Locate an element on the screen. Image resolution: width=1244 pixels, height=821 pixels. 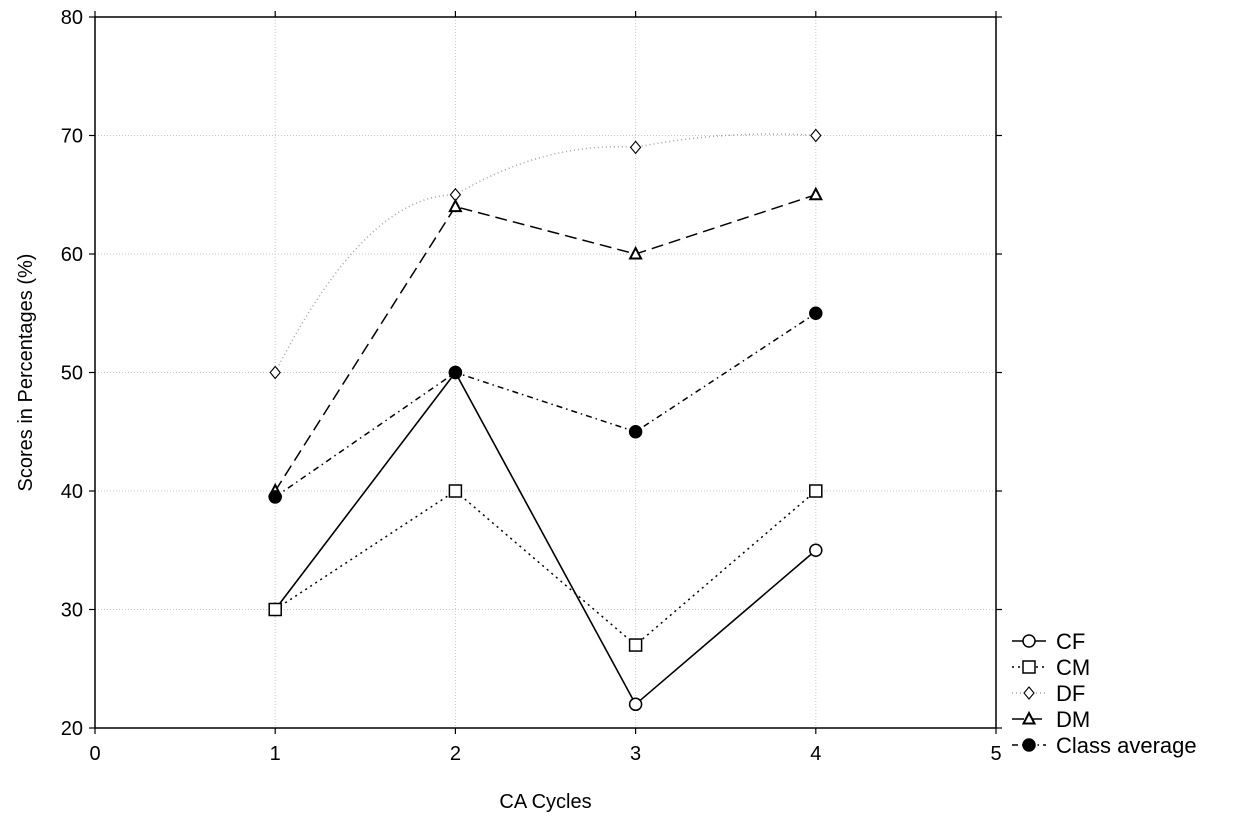
series-cm is located at coordinates (545, 568).